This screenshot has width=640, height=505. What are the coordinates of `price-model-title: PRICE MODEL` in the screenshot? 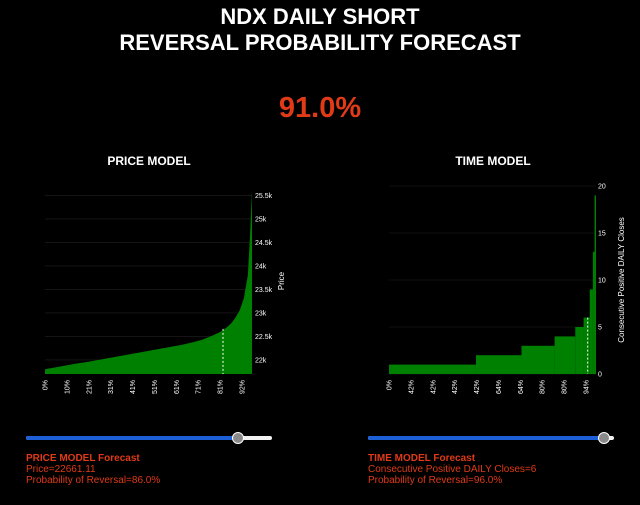 It's located at (149, 161).